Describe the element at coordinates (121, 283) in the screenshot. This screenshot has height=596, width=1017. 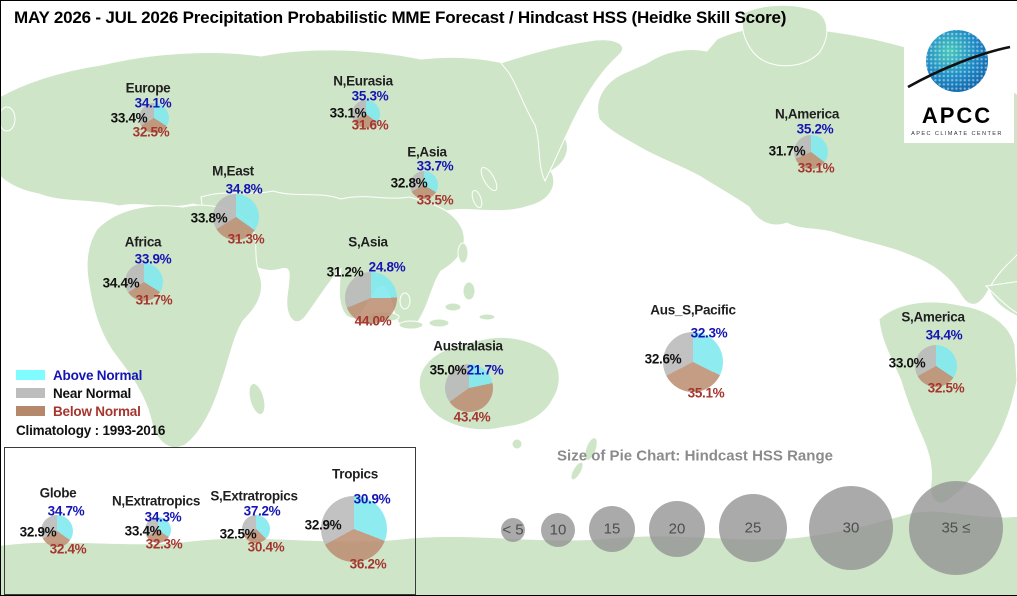
I see `near-normal-value: 34.4%` at that location.